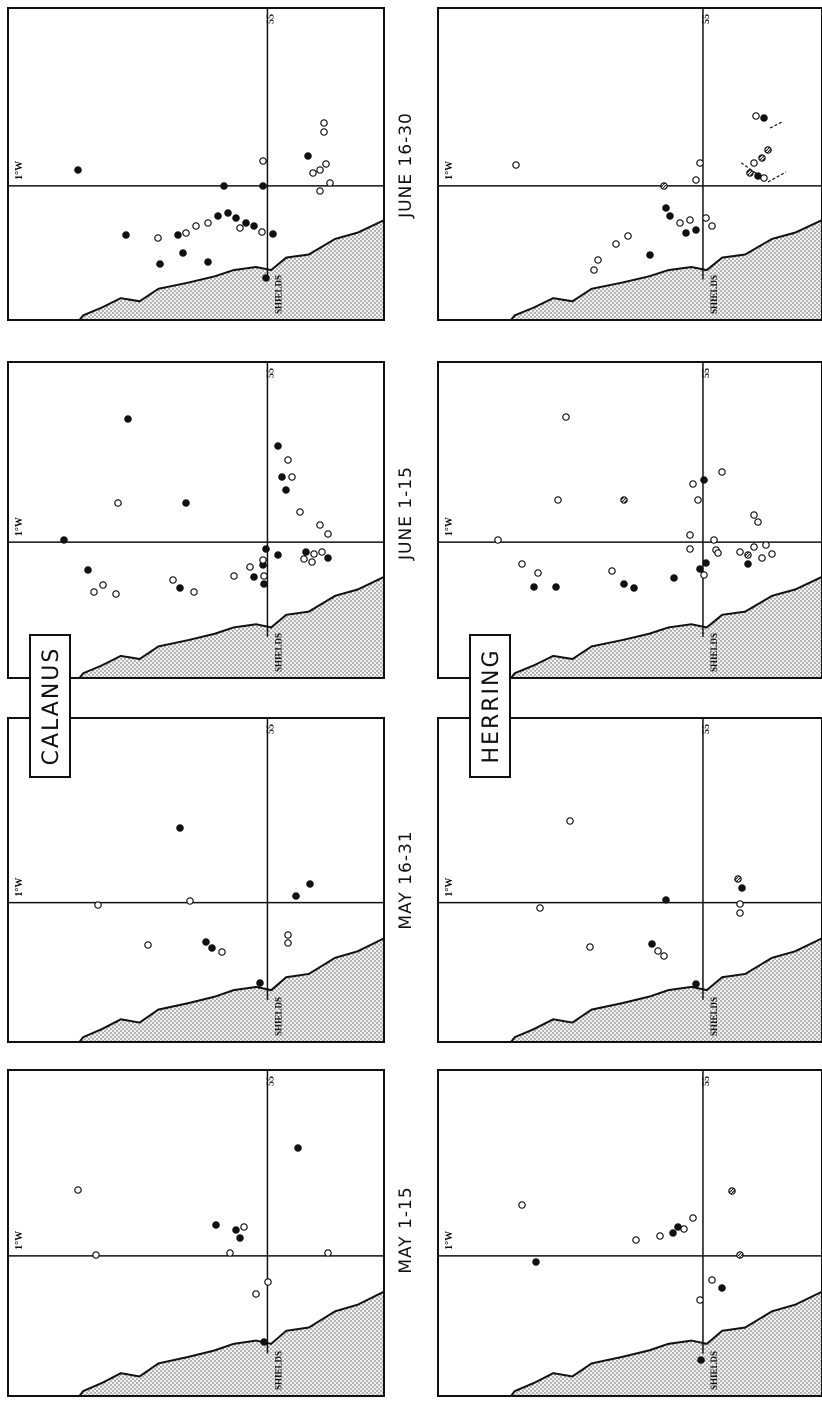 This screenshot has height=1403, width=822. I want to click on species-label-herring: HERRING, so click(491, 705).